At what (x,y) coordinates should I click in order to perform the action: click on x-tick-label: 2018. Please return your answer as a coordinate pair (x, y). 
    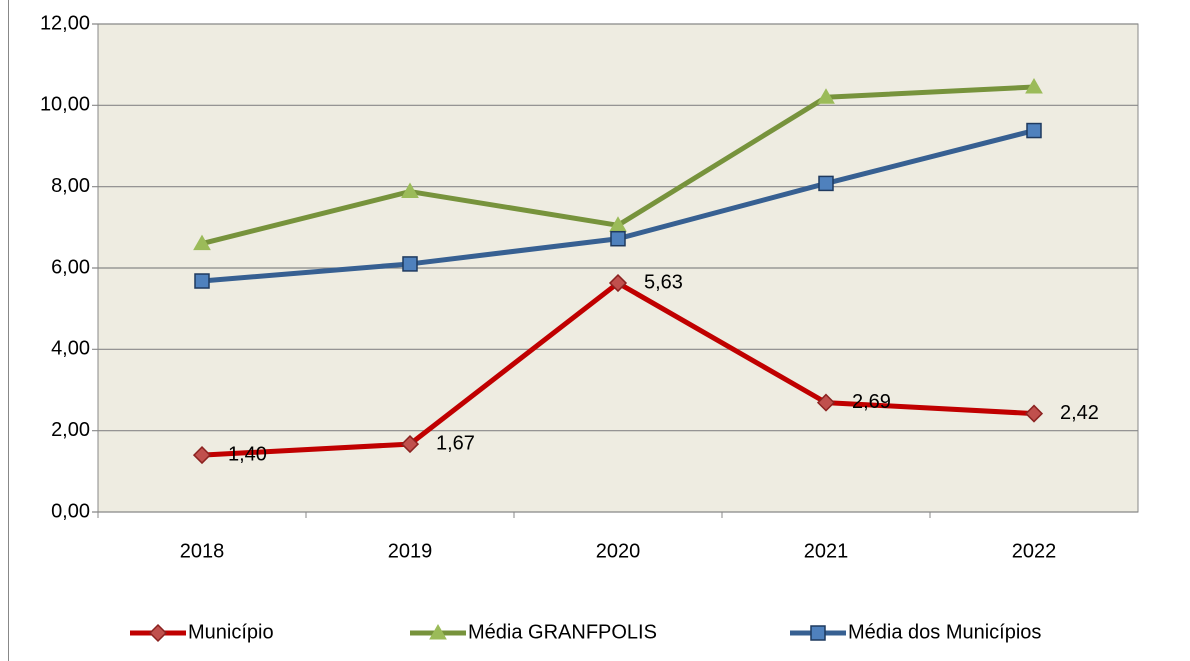
    Looking at the image, I should click on (202, 551).